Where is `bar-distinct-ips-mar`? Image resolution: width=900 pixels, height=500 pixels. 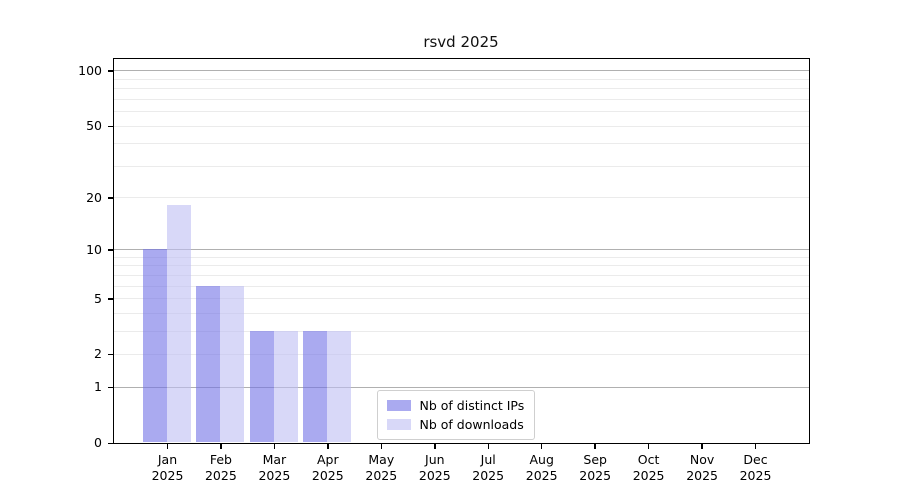
bar-distinct-ips-mar is located at coordinates (261, 386).